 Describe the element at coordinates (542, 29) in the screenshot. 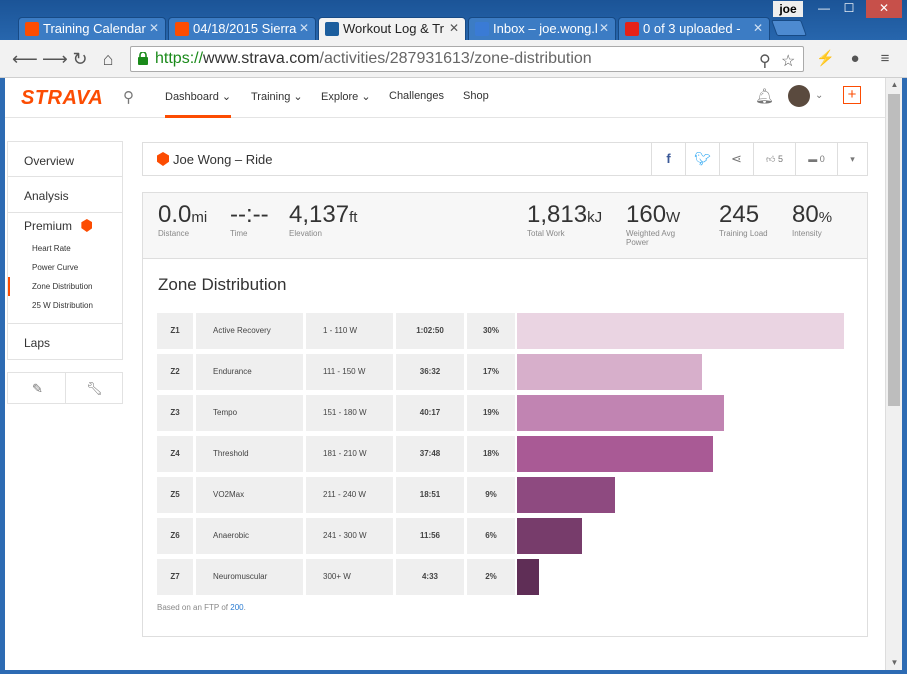

I see `tab-inbox: Inbox – joe.wong.l ✕` at that location.